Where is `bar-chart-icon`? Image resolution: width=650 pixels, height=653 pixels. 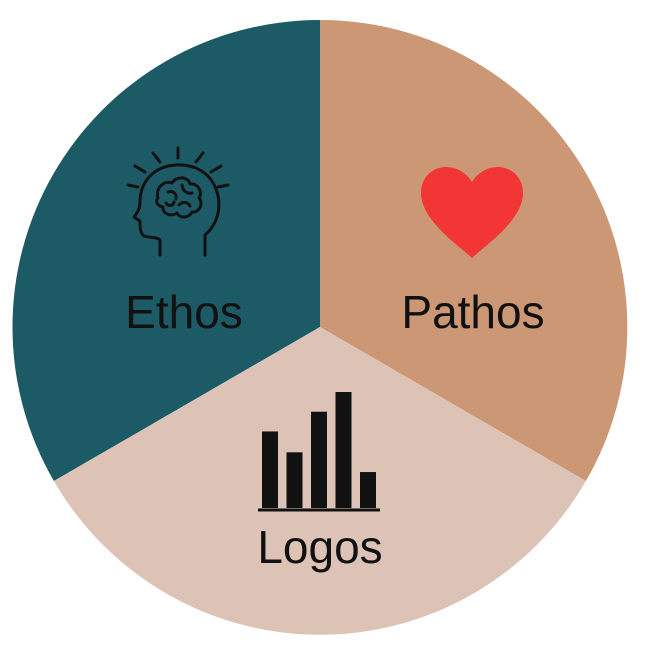 bar-chart-icon is located at coordinates (319, 450).